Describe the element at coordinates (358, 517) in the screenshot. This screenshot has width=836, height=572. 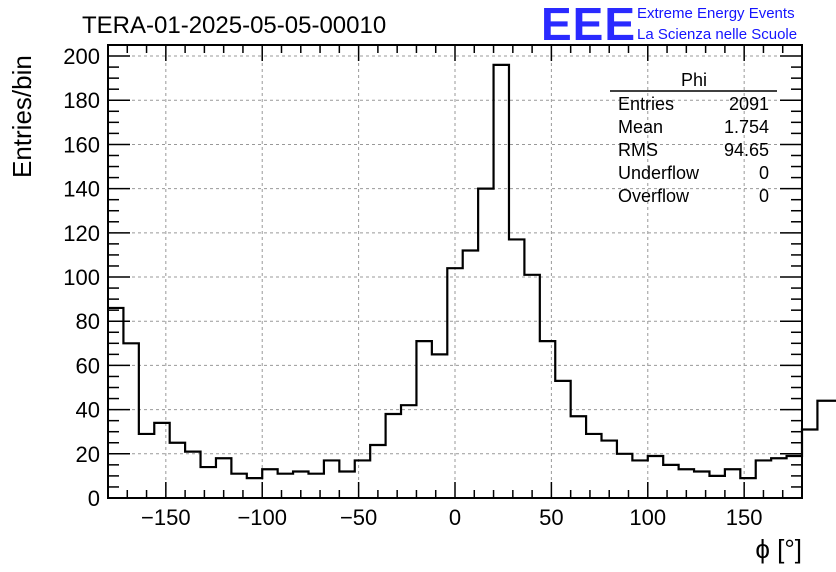
I see `x-tick-label: −50` at that location.